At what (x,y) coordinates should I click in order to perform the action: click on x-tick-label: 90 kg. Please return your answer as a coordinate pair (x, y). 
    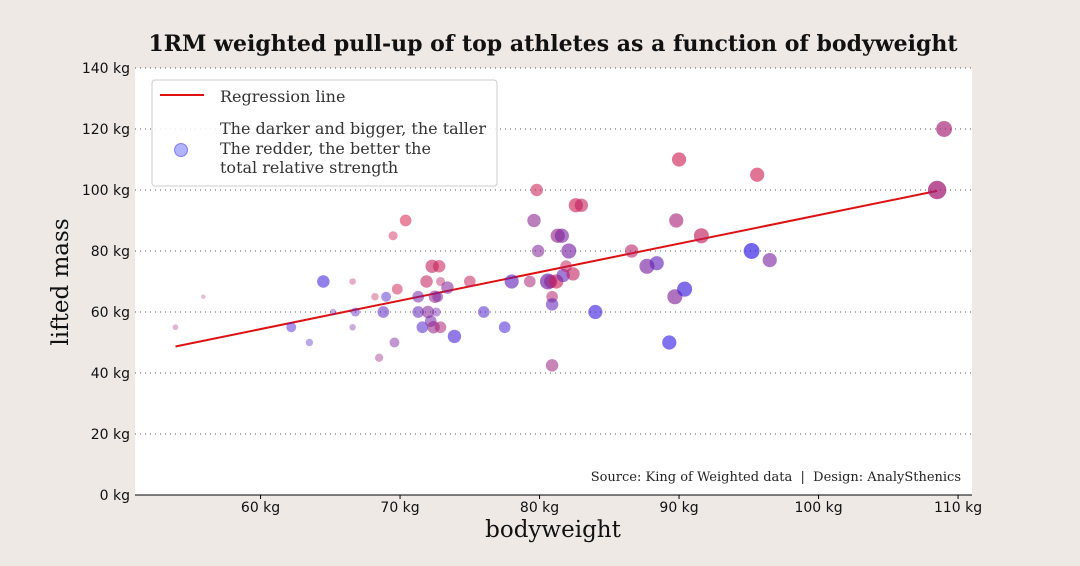
    Looking at the image, I should click on (678, 508).